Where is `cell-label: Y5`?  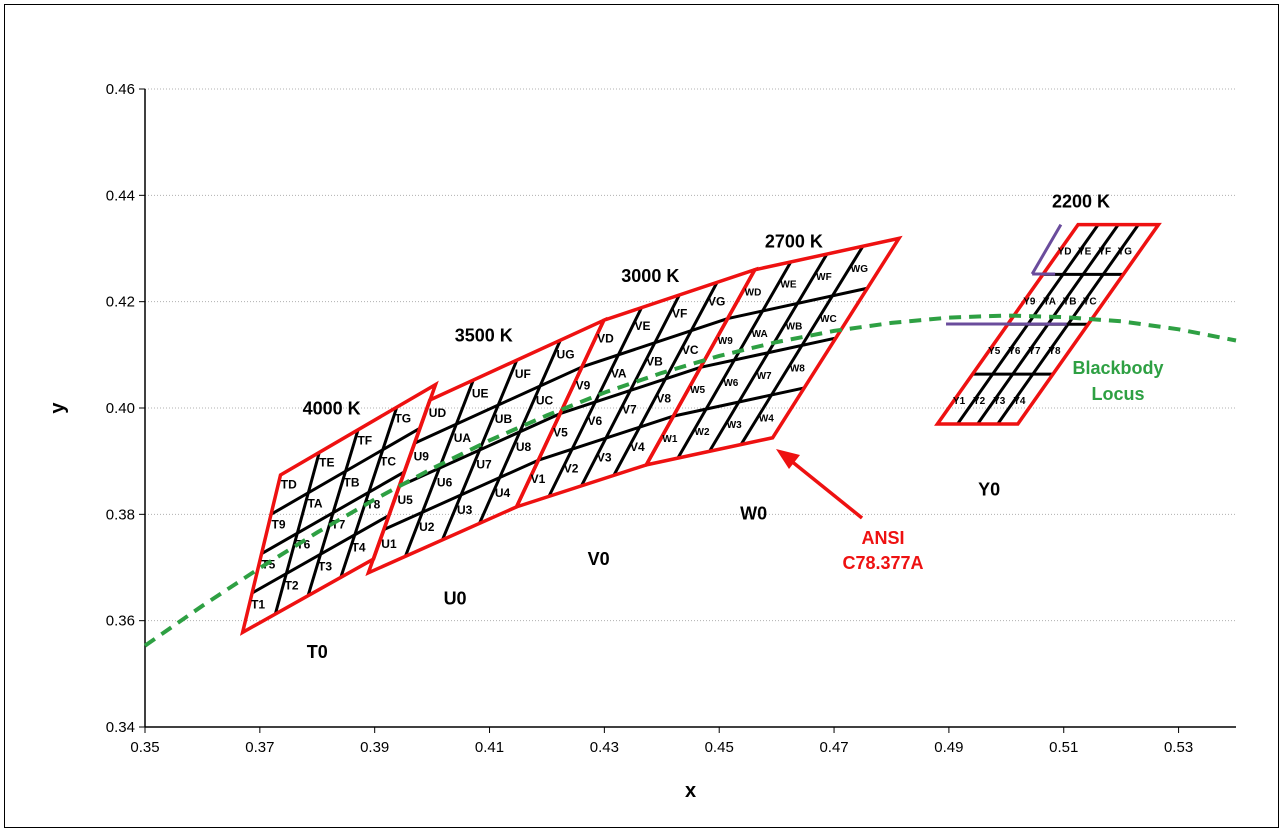
cell-label: Y5 is located at coordinates (994, 351).